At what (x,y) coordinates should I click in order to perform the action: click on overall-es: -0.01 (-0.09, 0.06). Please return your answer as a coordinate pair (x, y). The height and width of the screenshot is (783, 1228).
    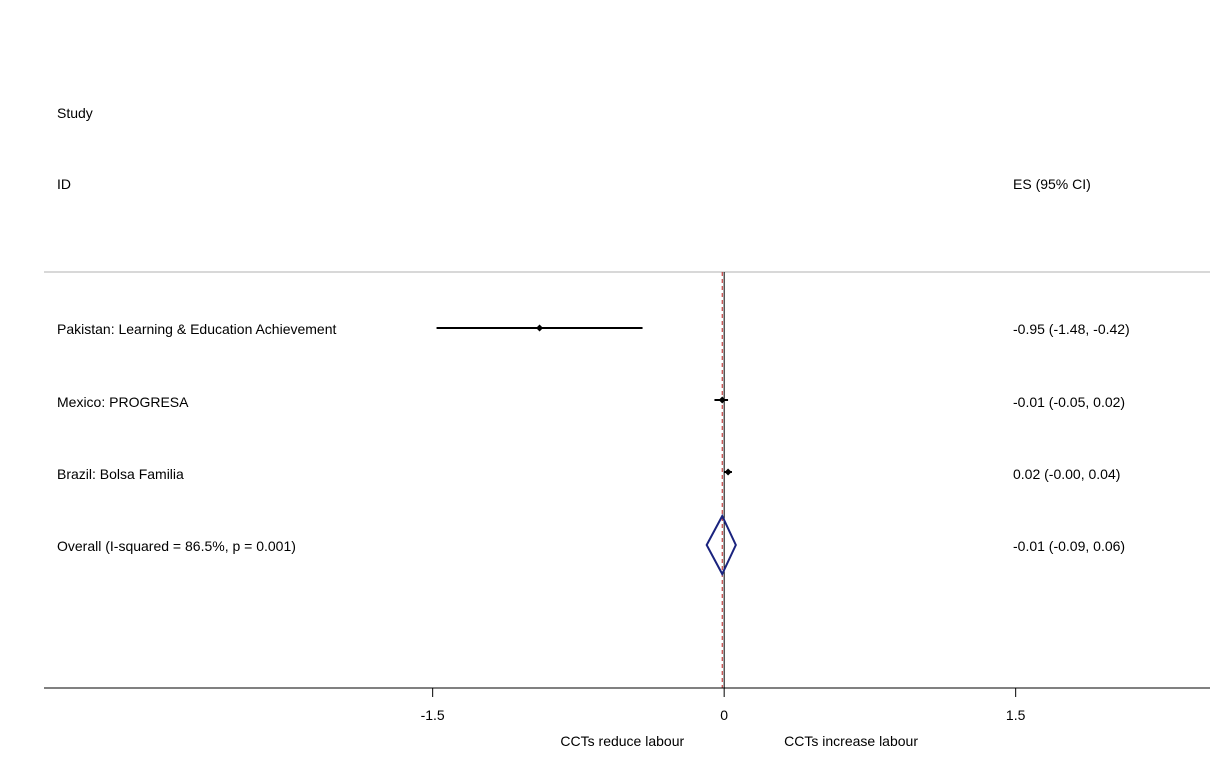
    Looking at the image, I should click on (1069, 546).